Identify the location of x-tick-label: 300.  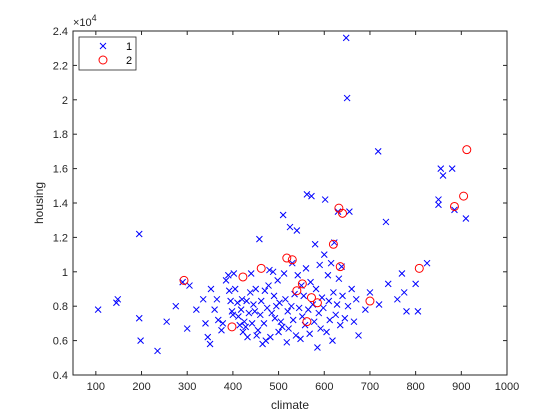
(187, 387).